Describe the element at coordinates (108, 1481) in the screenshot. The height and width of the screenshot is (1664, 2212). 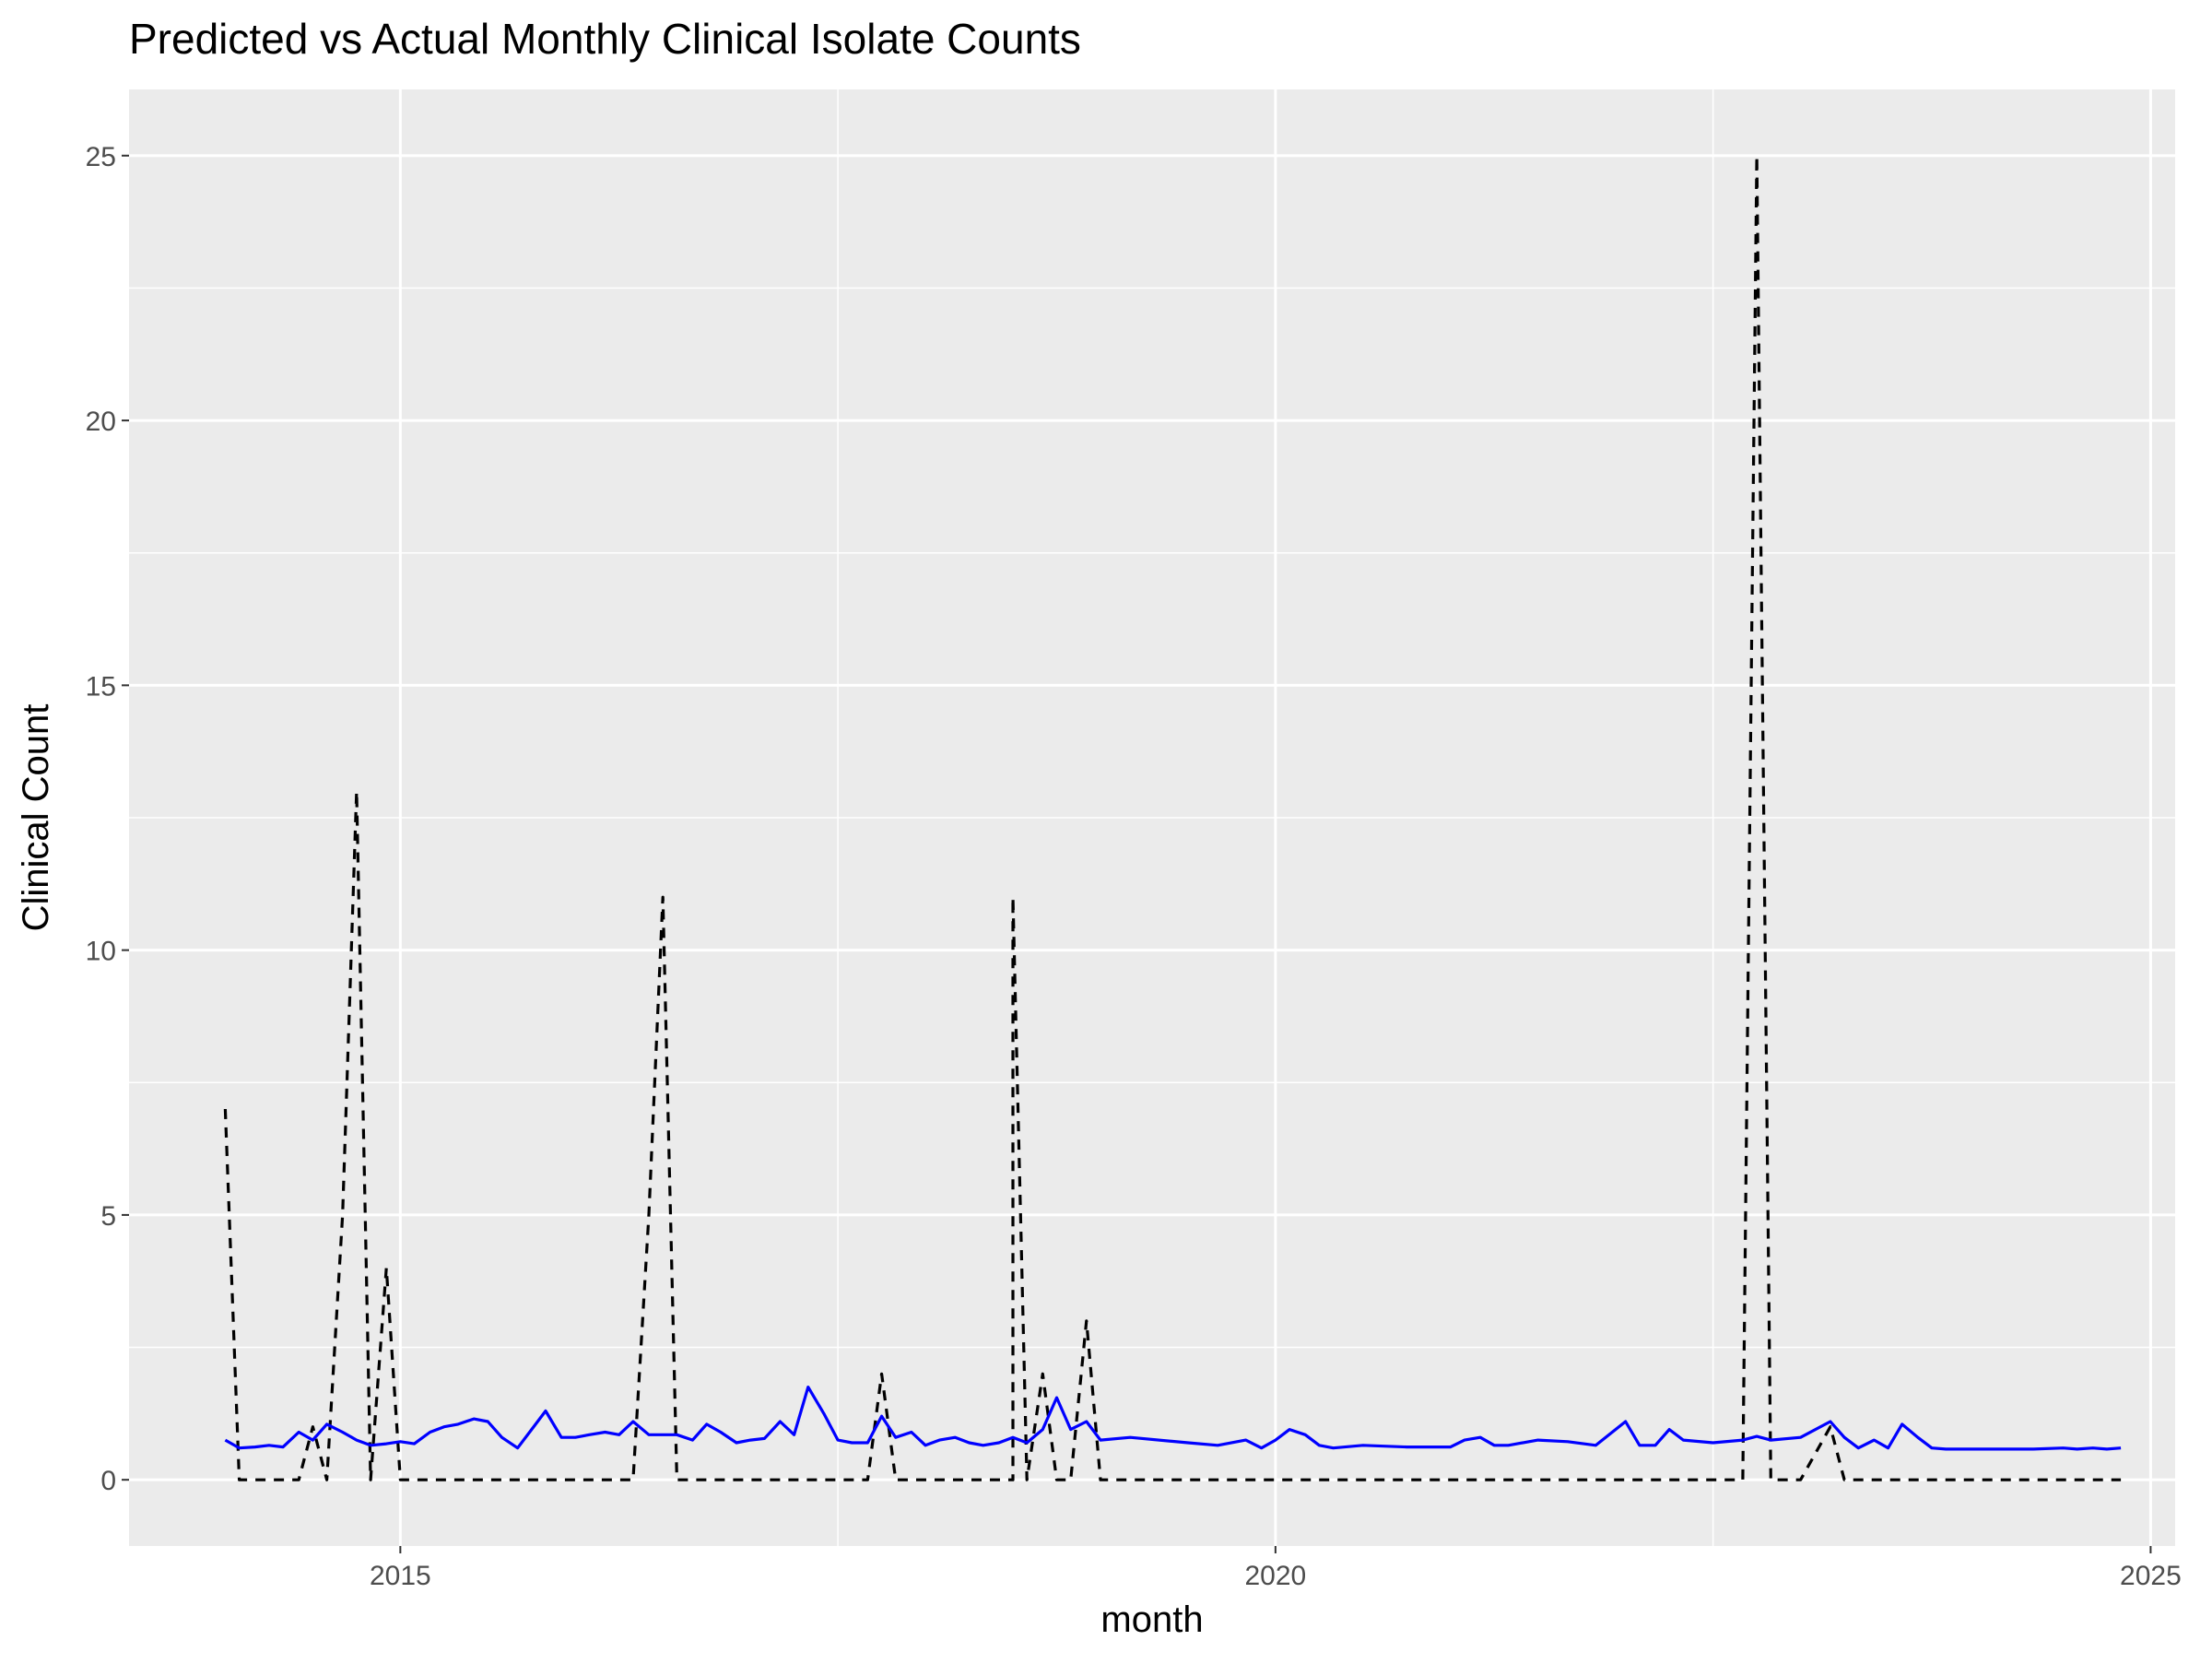
I see `y-tick-label: 0` at that location.